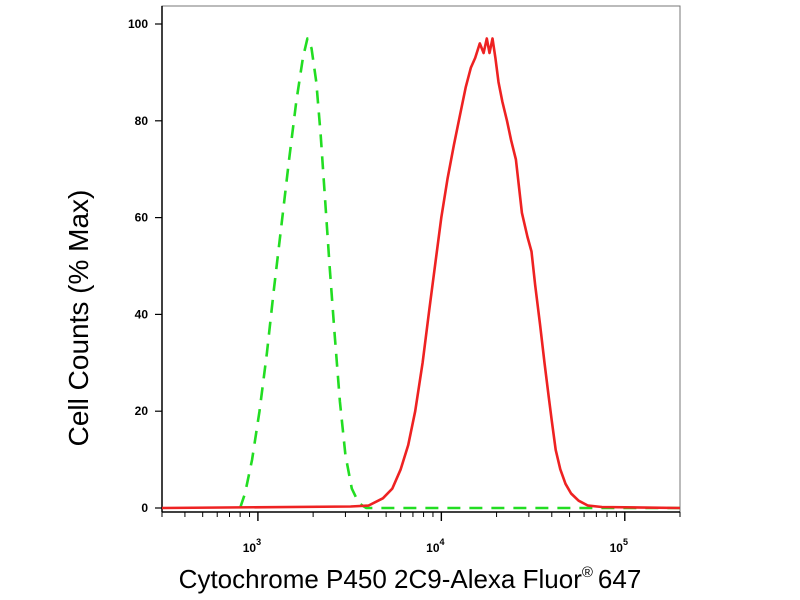  I want to click on x-axis-title-registered-mark: ®, so click(587, 572).